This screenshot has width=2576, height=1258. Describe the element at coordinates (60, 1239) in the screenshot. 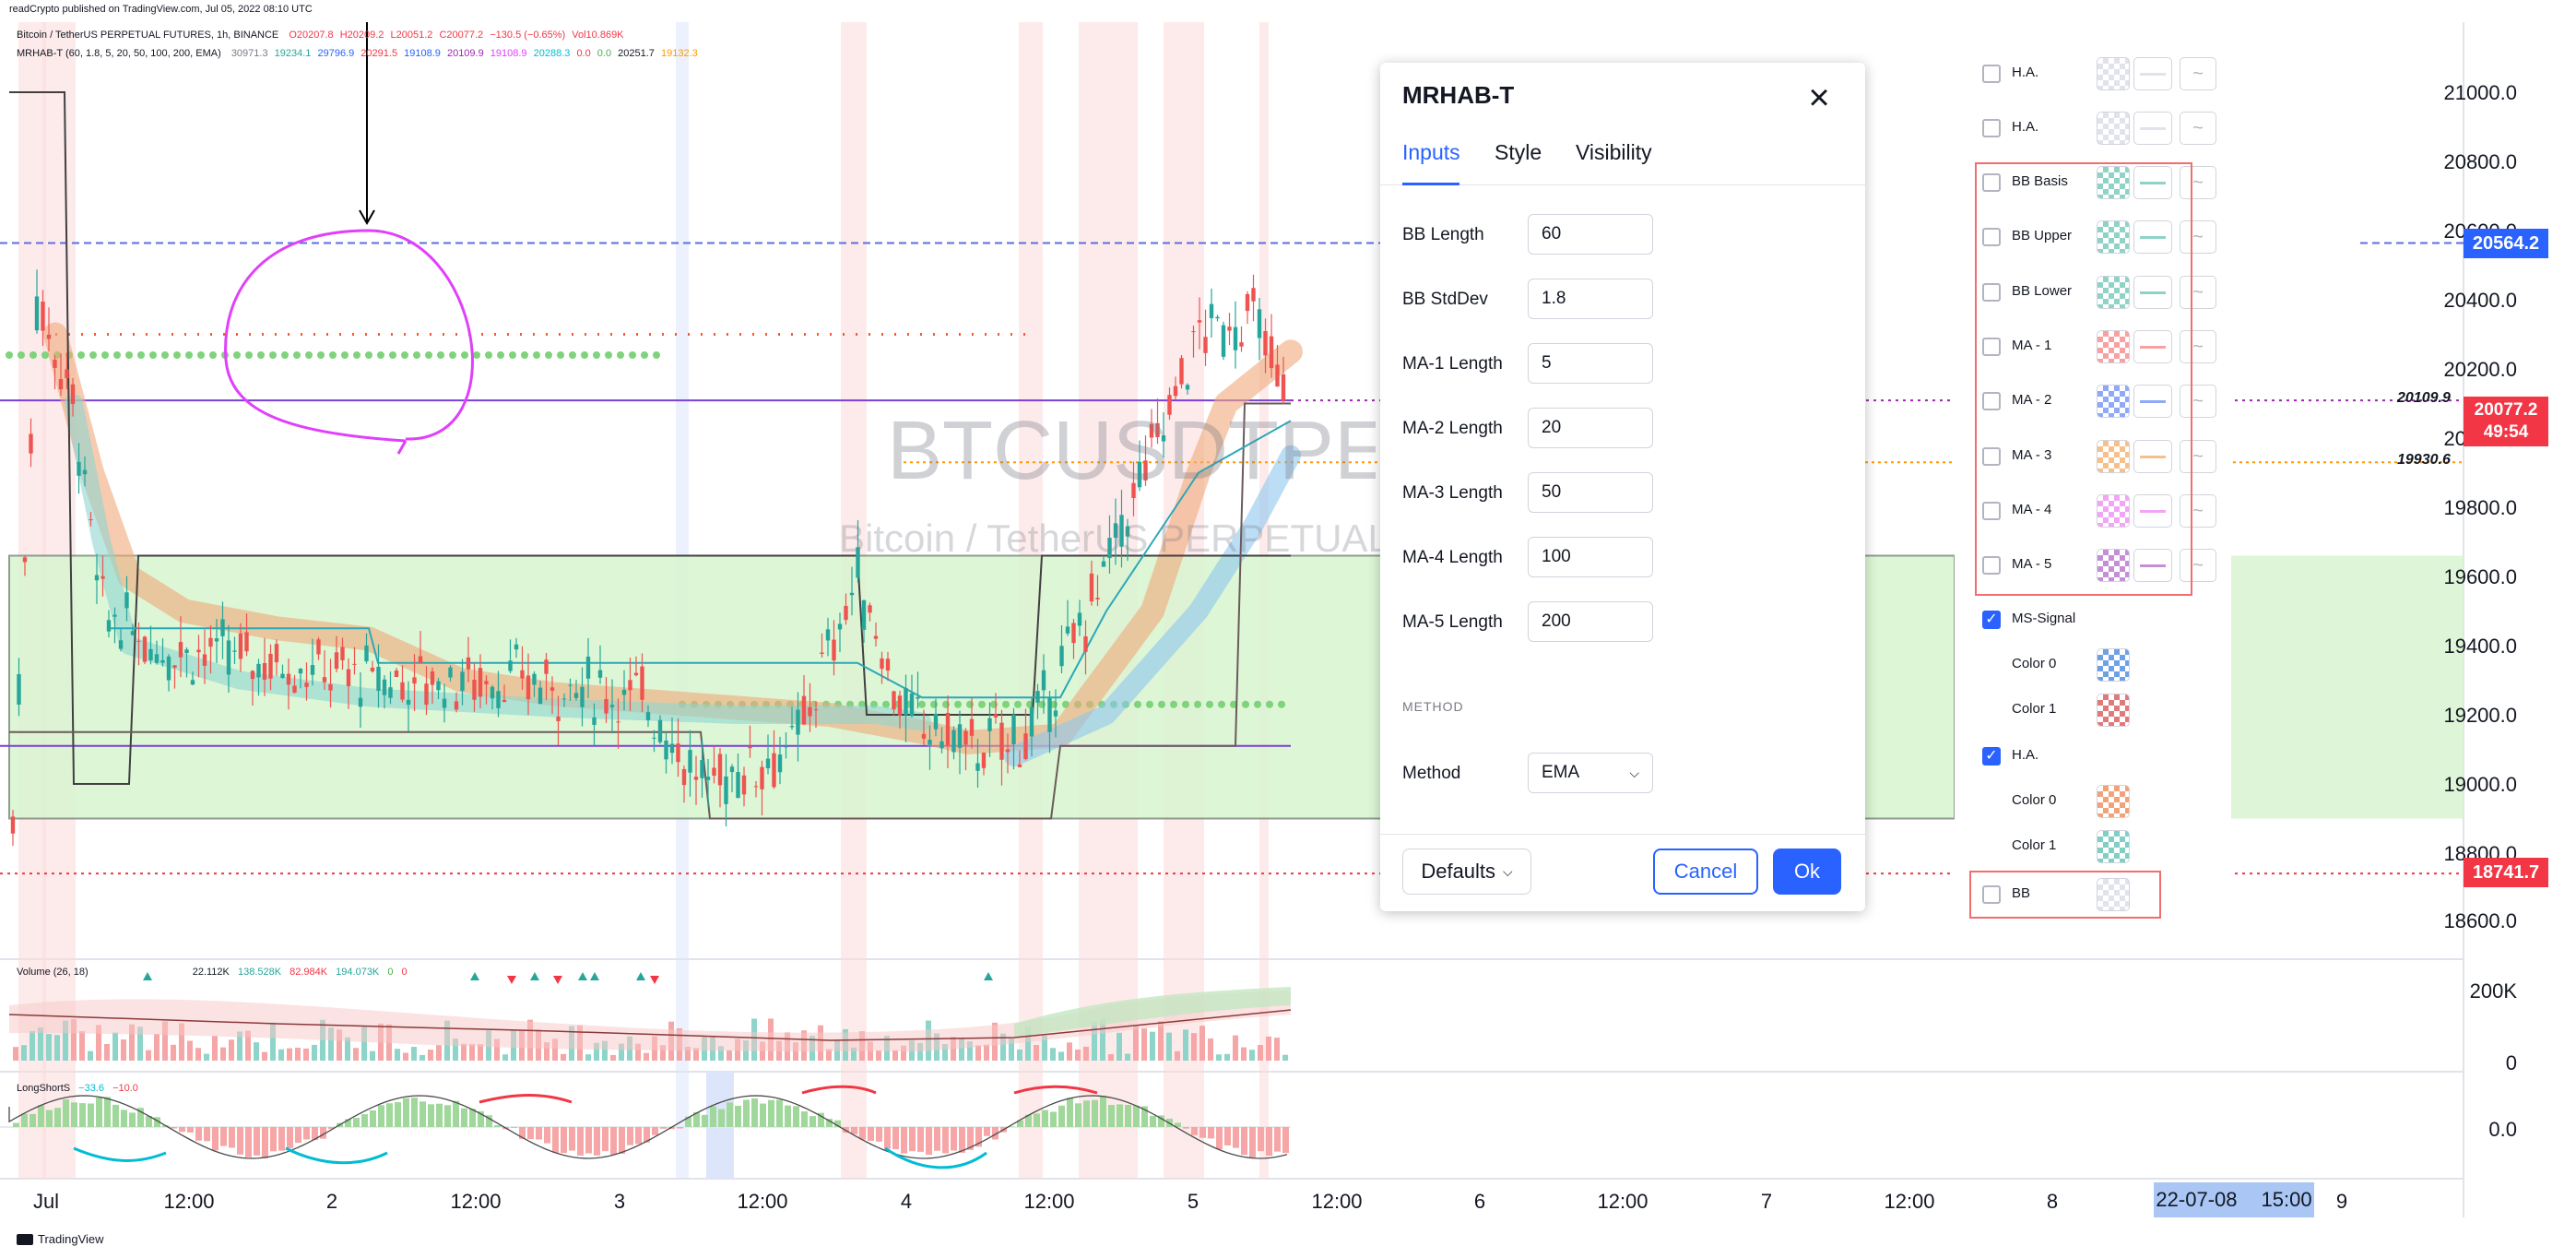

I see `branding: TradingView` at that location.